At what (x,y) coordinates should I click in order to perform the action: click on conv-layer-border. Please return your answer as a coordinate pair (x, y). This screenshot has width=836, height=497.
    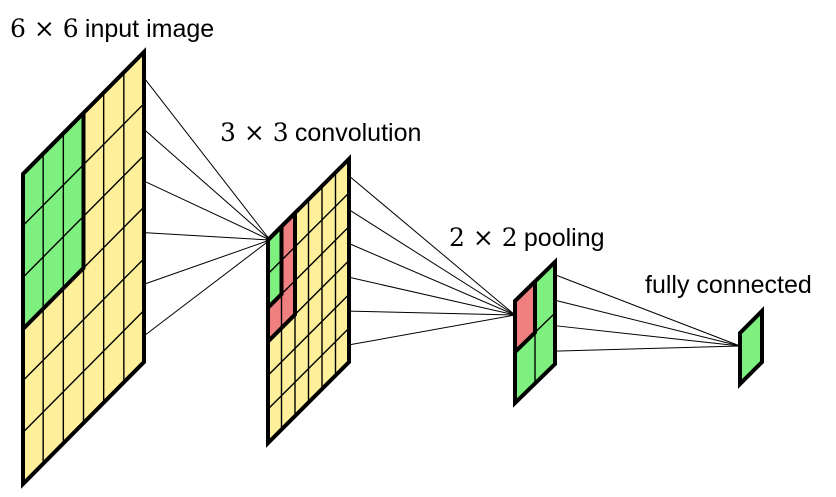
    Looking at the image, I should click on (308, 301).